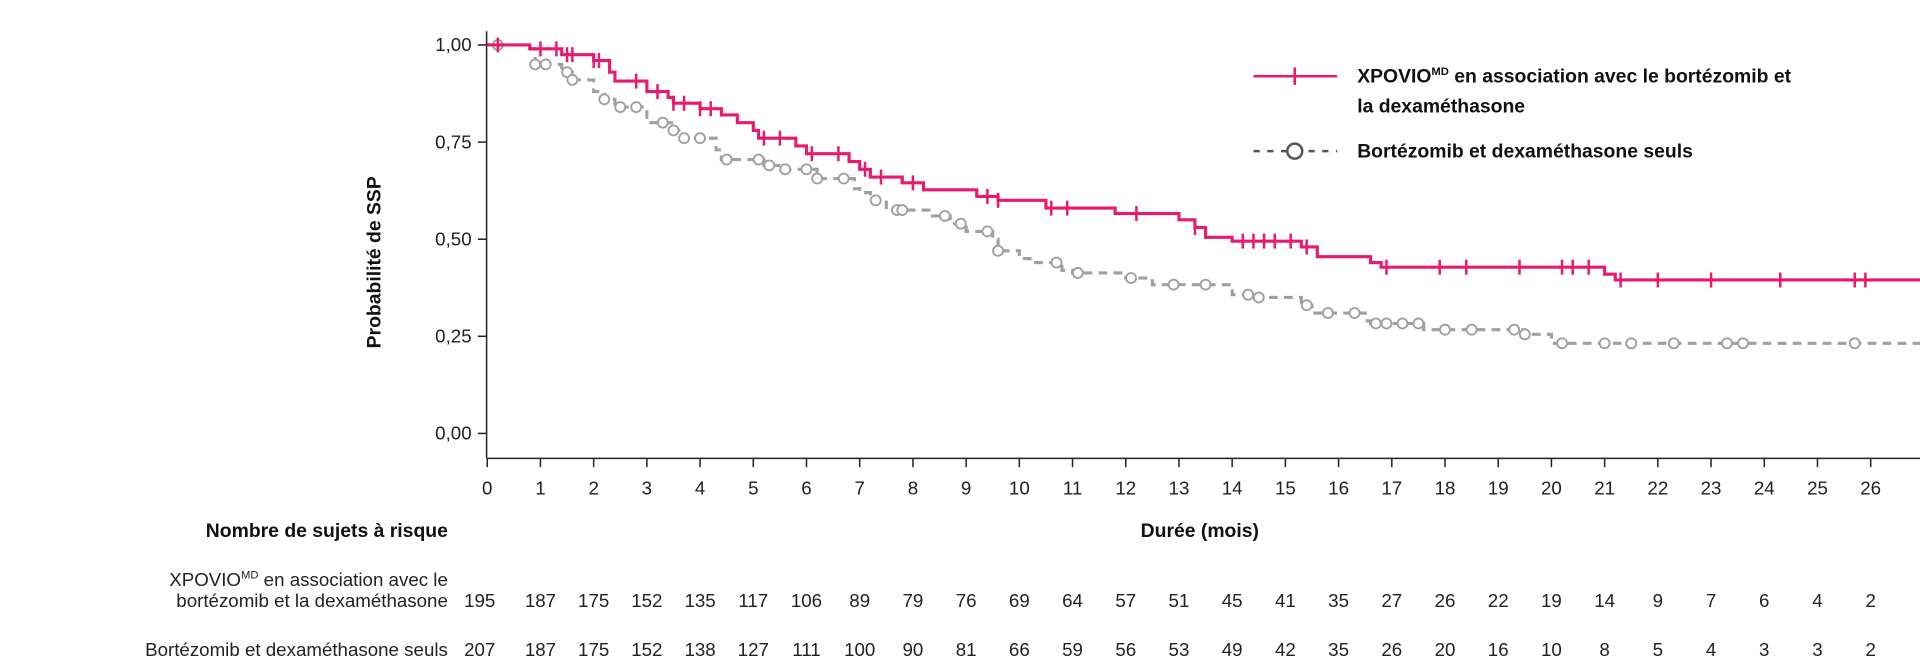  Describe the element at coordinates (1125, 600) in the screenshot. I see `risk-value: 57` at that location.